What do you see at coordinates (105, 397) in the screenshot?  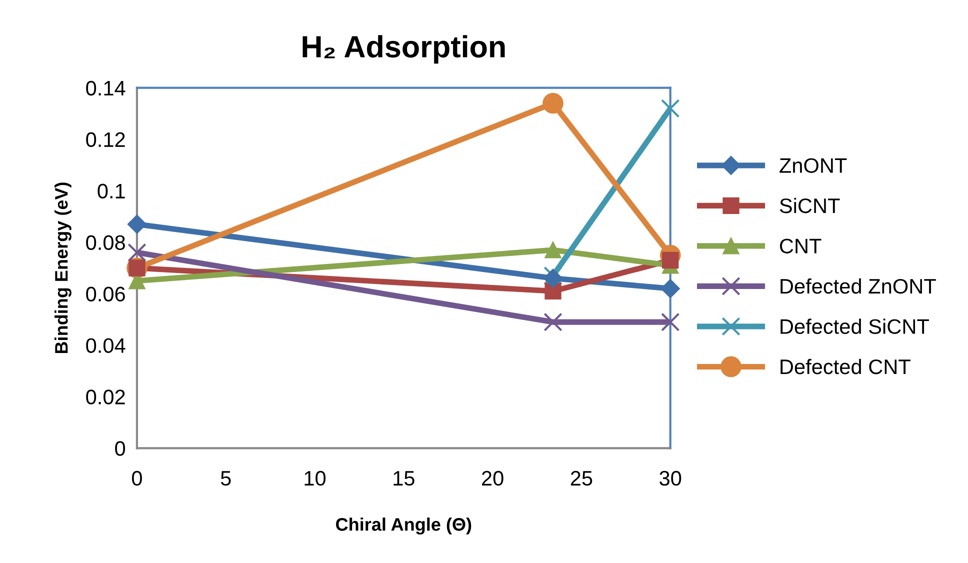 I see `y-tick-label: 0.02` at bounding box center [105, 397].